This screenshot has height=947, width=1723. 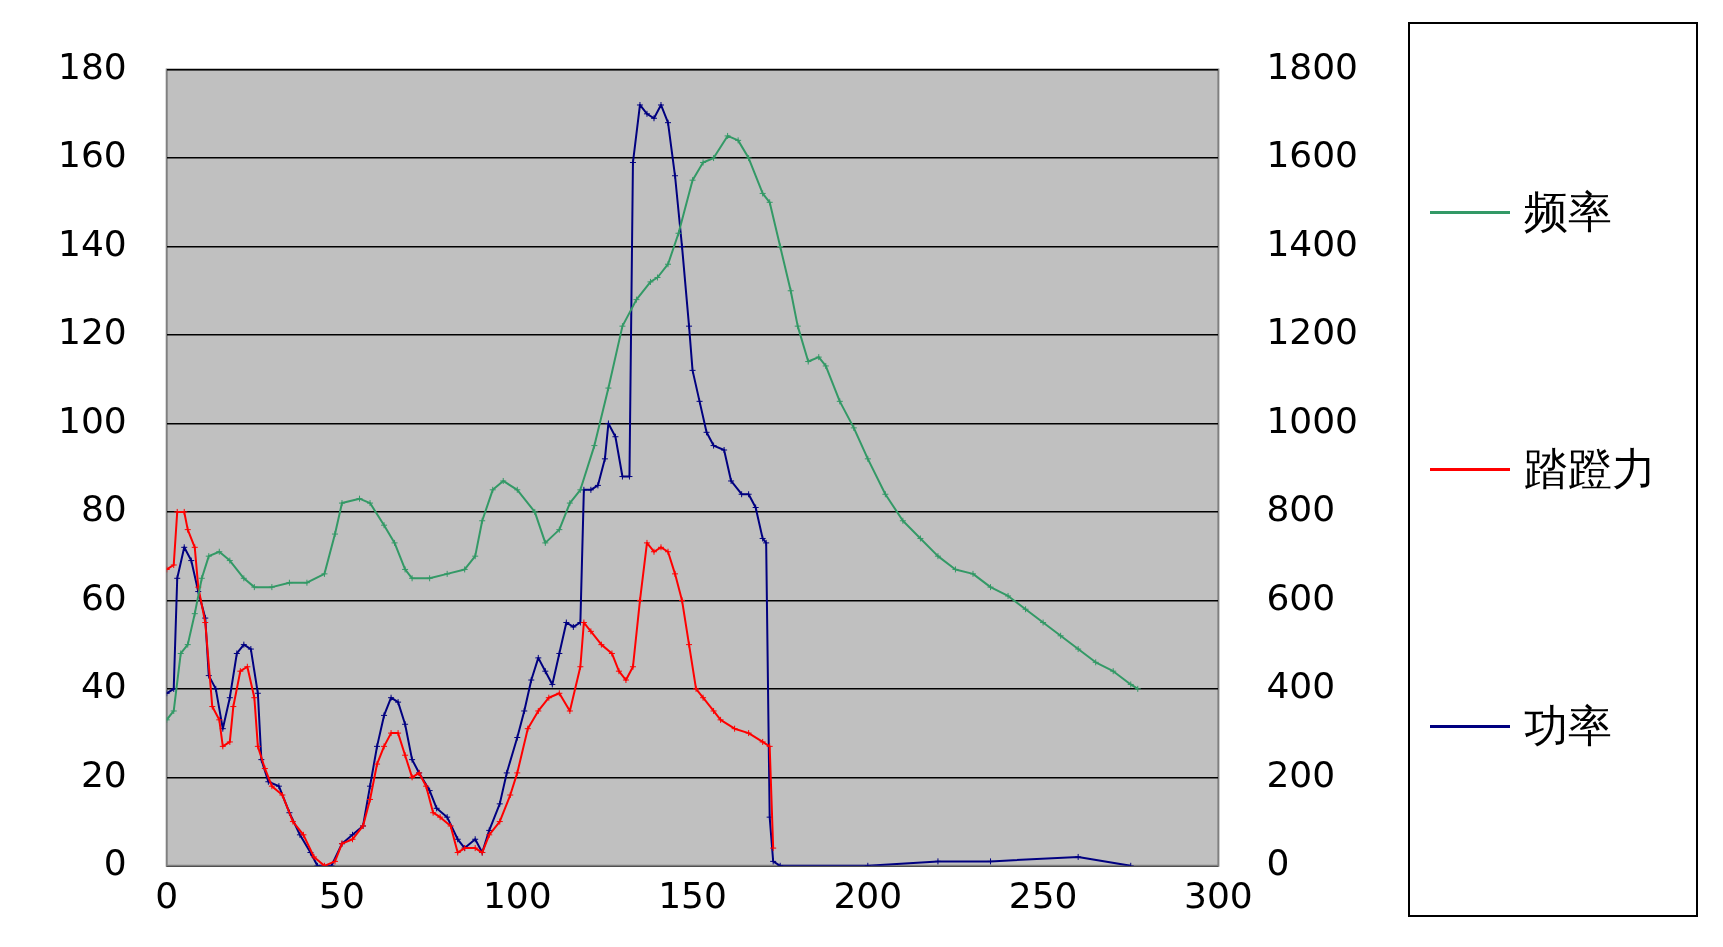 What do you see at coordinates (1218, 895) in the screenshot?
I see `x-tick-label: 300` at bounding box center [1218, 895].